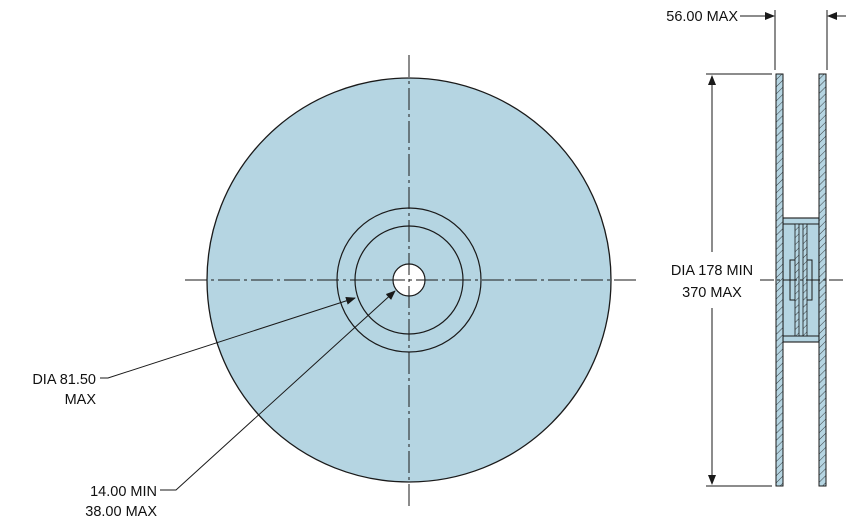 The height and width of the screenshot is (529, 851). What do you see at coordinates (121, 512) in the screenshot?
I see `arbor-label-line2: 38.00 MAX` at bounding box center [121, 512].